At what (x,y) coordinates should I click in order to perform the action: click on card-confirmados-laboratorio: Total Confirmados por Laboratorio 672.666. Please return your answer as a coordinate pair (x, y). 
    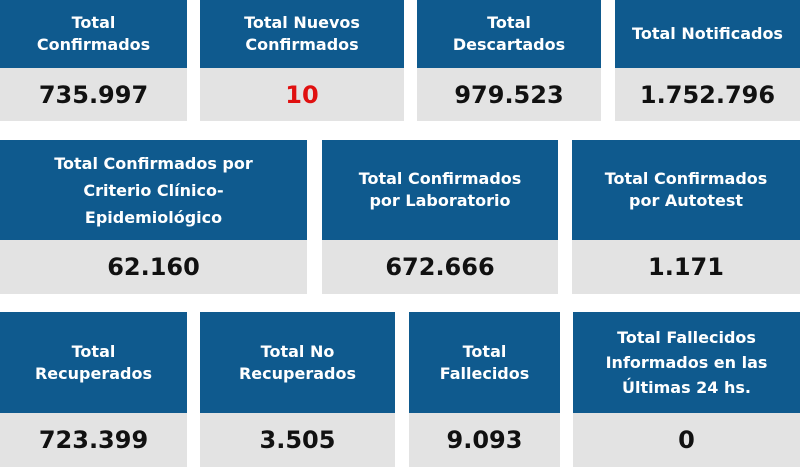
    Looking at the image, I should click on (440, 217).